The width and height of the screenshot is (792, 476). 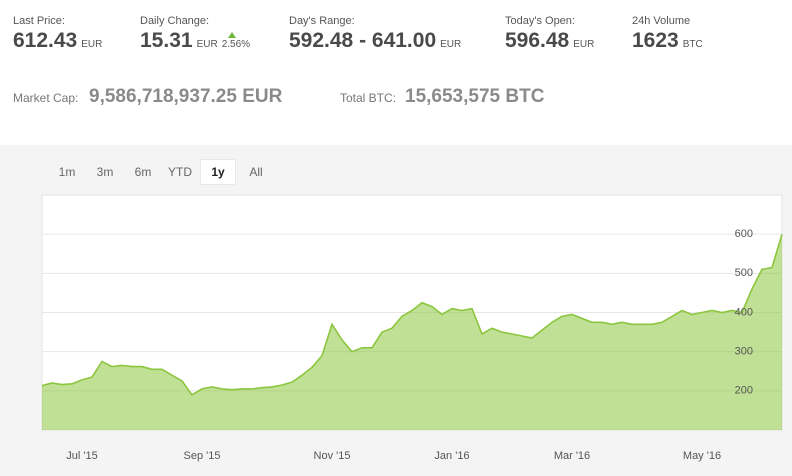 What do you see at coordinates (143, 172) in the screenshot?
I see `range-button: 6m` at bounding box center [143, 172].